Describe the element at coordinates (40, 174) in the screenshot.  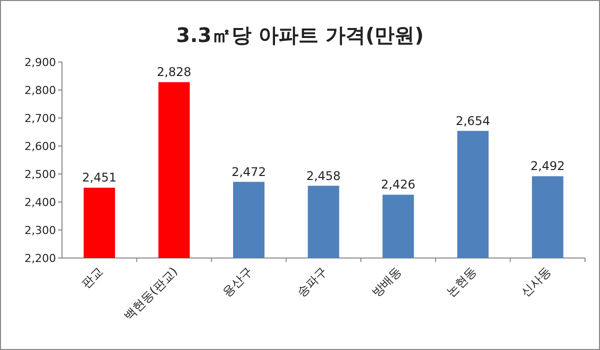
I see `y-tick-label: 2,500` at that location.